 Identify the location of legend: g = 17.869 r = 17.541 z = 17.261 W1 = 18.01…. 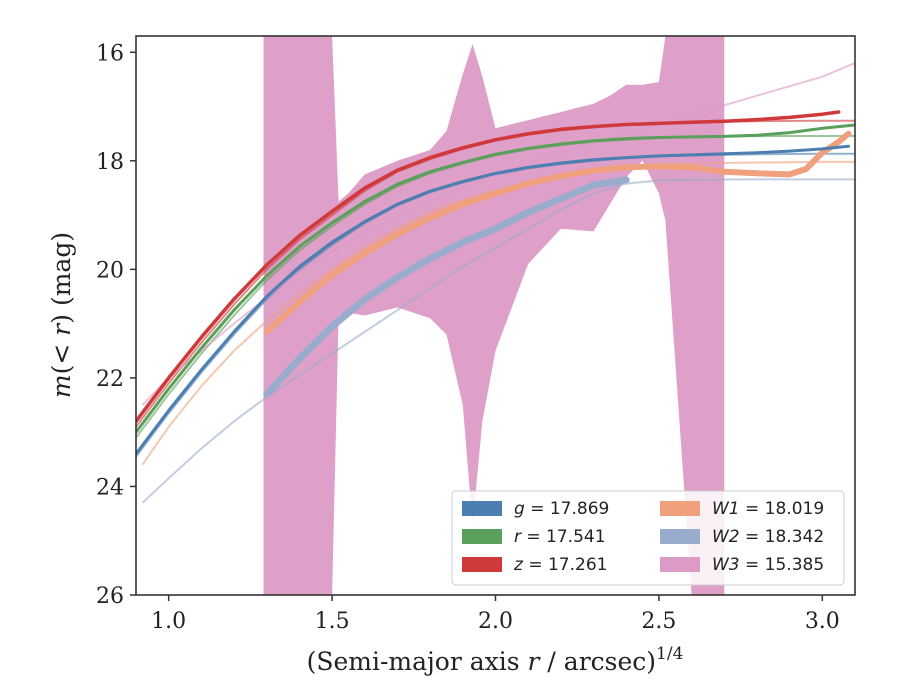
(648, 538).